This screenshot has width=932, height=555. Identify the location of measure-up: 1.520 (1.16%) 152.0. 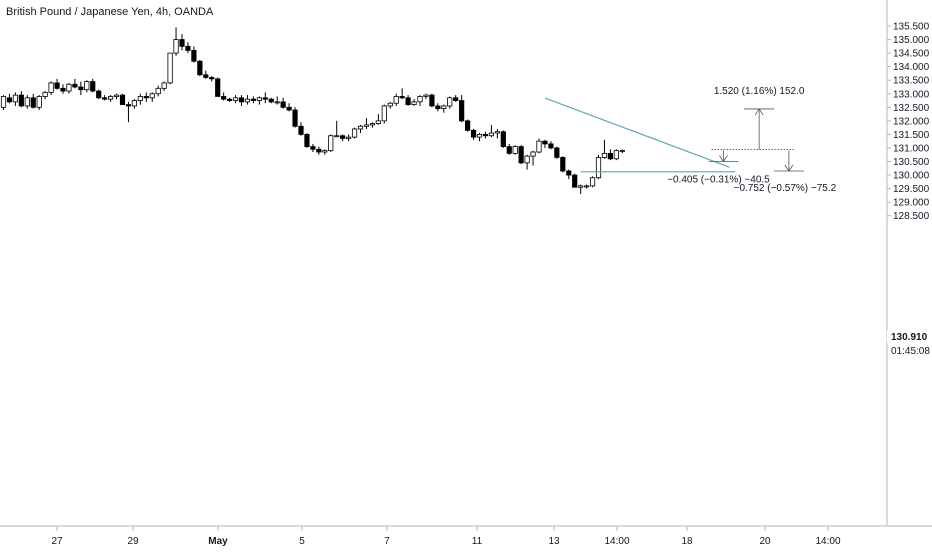
(759, 118).